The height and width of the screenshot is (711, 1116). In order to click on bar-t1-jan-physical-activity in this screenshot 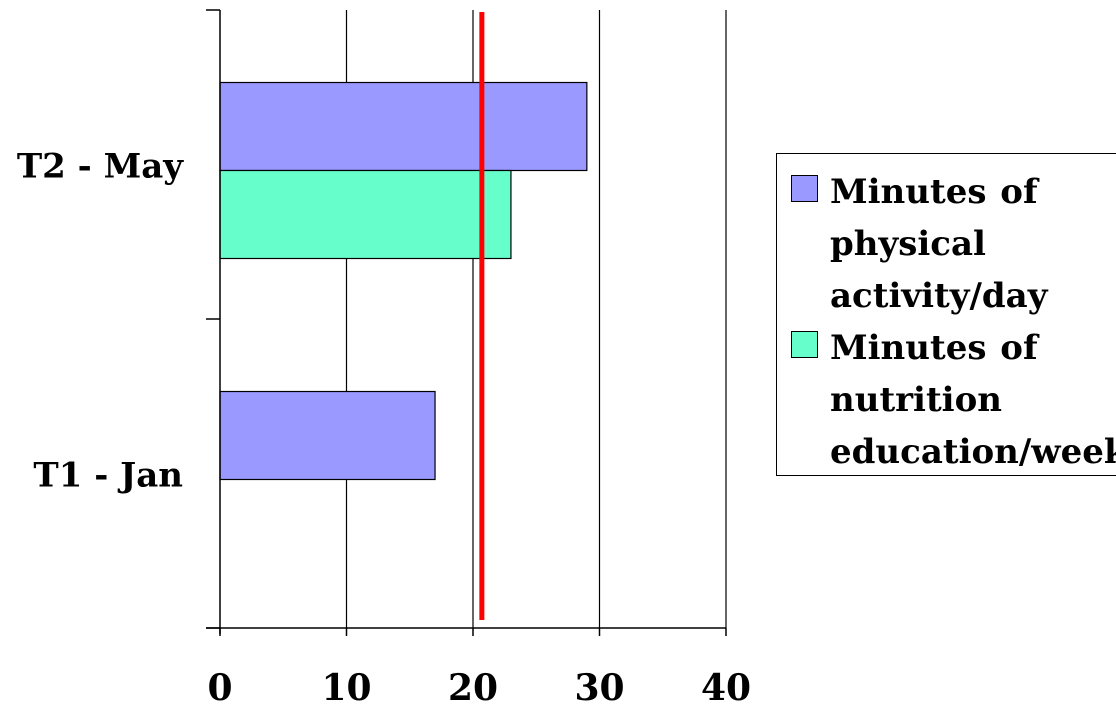, I will do `click(327, 435)`.